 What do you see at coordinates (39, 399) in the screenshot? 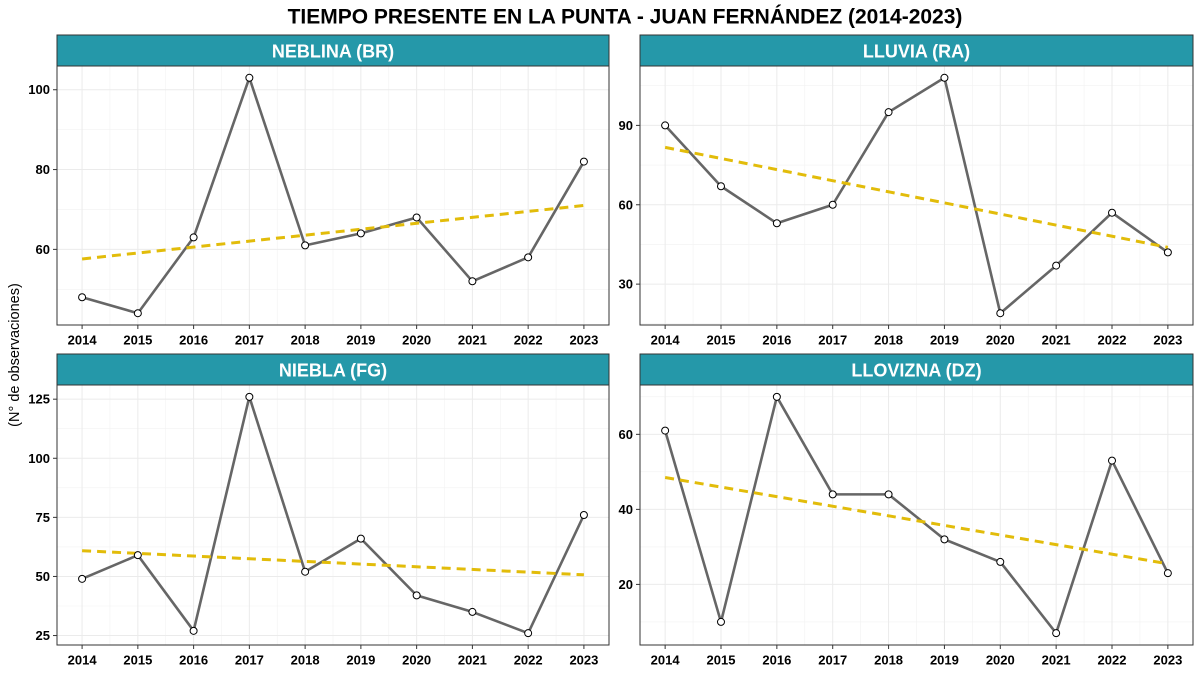
I see `y-tick-label: 125` at bounding box center [39, 399].